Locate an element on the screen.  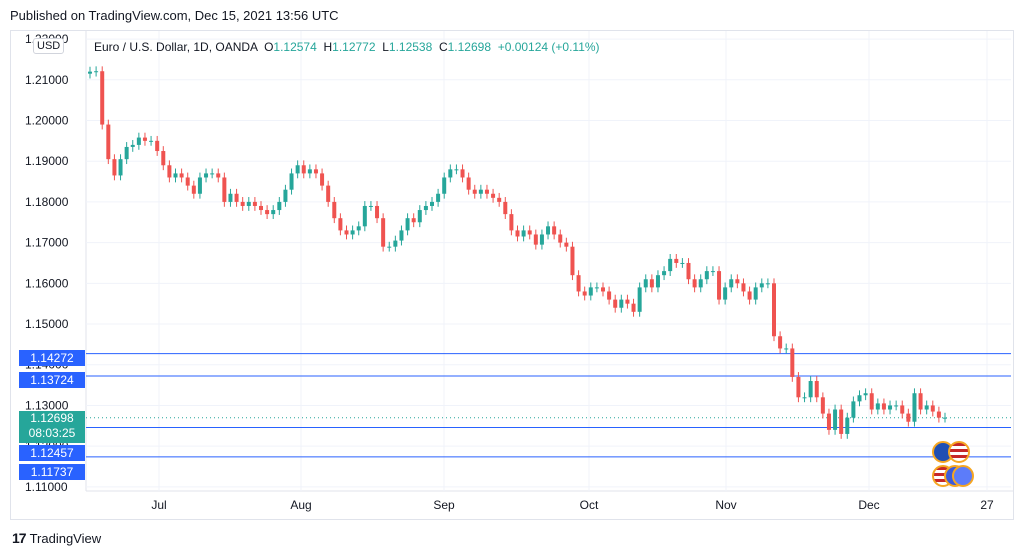
x-tick-label: 27 is located at coordinates (987, 505).